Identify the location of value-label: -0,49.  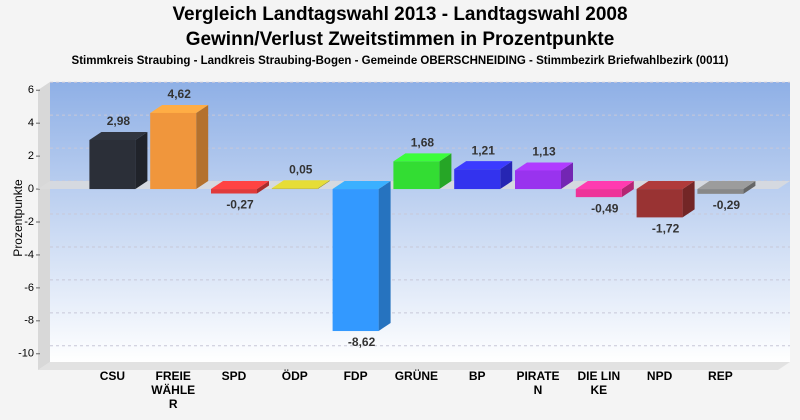
(605, 208).